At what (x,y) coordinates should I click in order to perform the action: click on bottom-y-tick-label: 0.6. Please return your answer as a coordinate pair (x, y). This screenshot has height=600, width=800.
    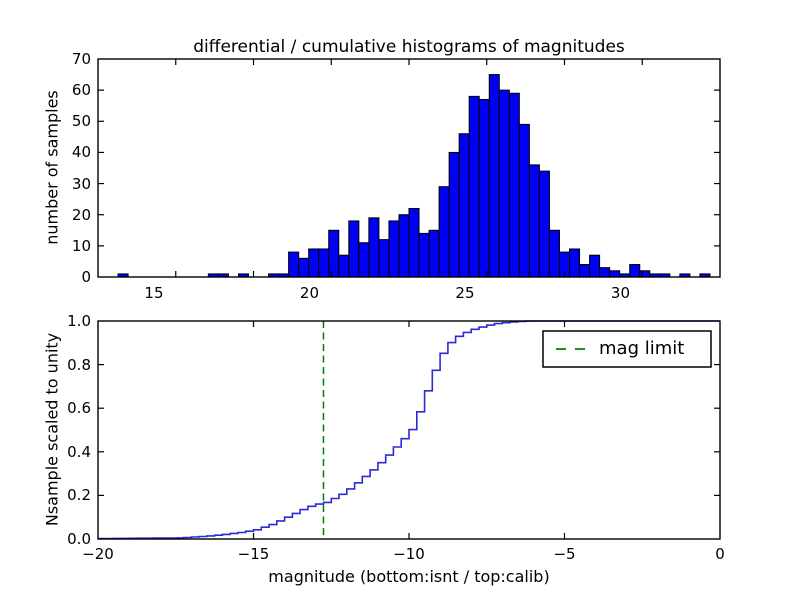
    Looking at the image, I should click on (79, 408).